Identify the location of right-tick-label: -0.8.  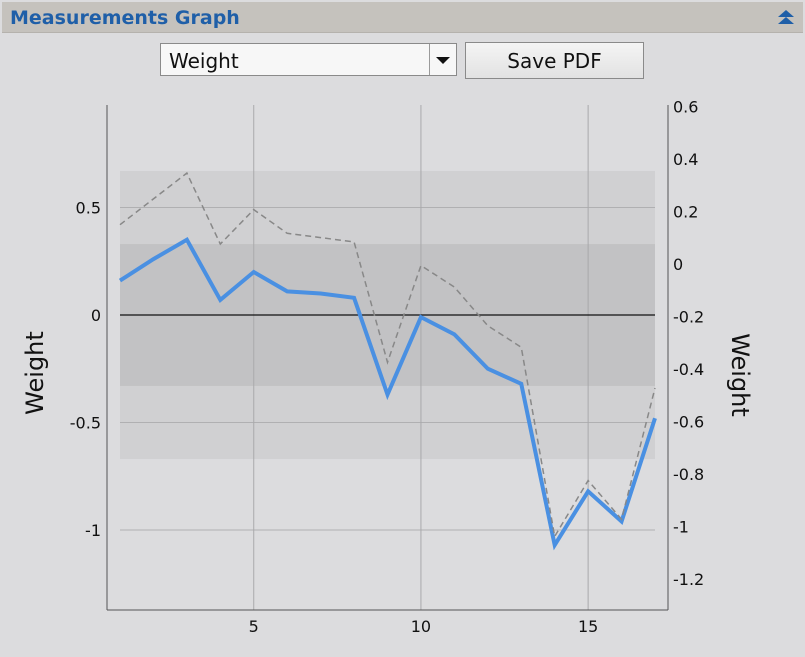
(688, 474).